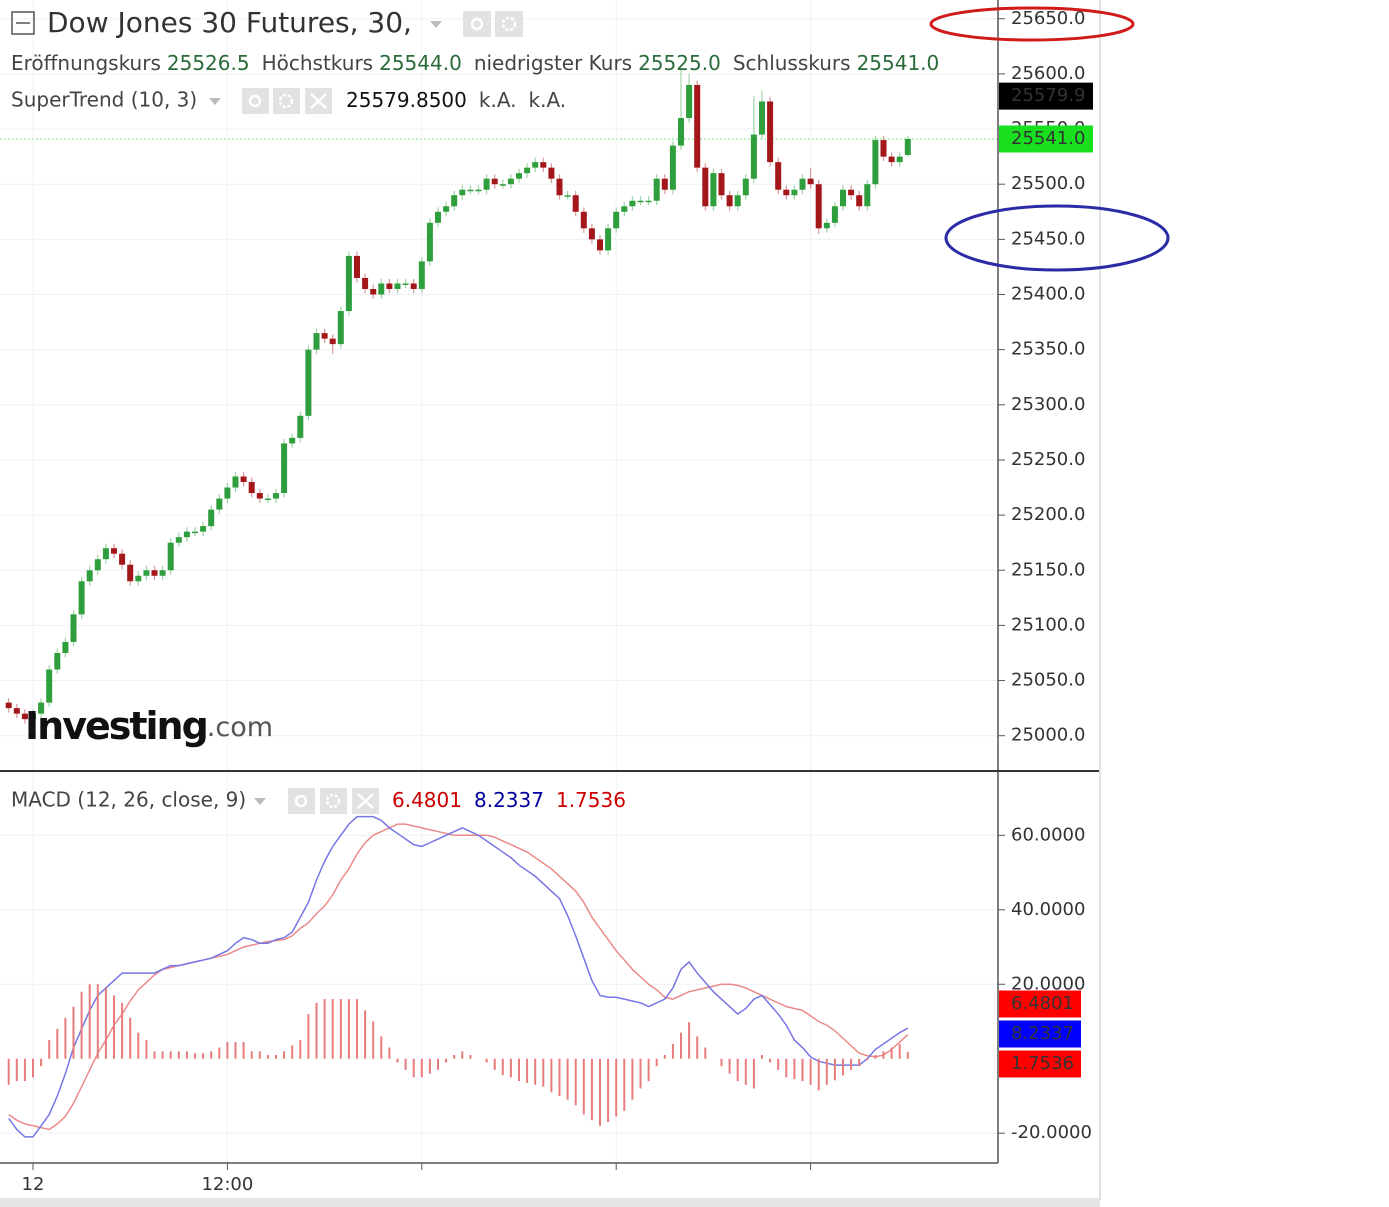 The height and width of the screenshot is (1207, 1389). Describe the element at coordinates (23, 23) in the screenshot. I see `collapse-button` at that location.